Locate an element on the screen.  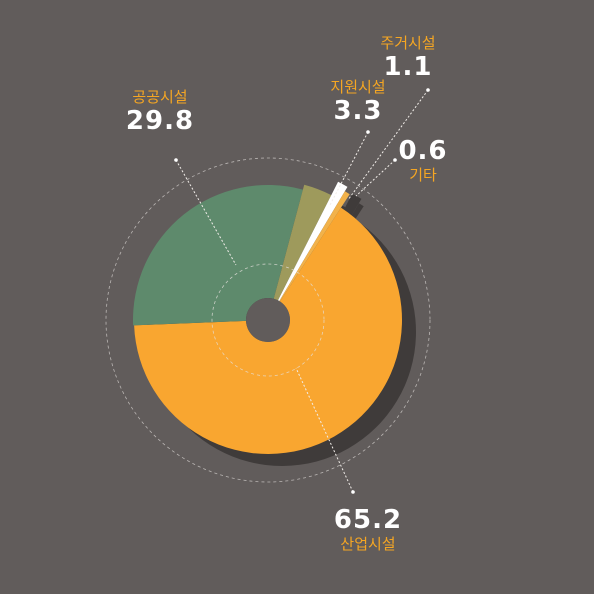
label-industrial-value: 65.2 is located at coordinates (368, 520).